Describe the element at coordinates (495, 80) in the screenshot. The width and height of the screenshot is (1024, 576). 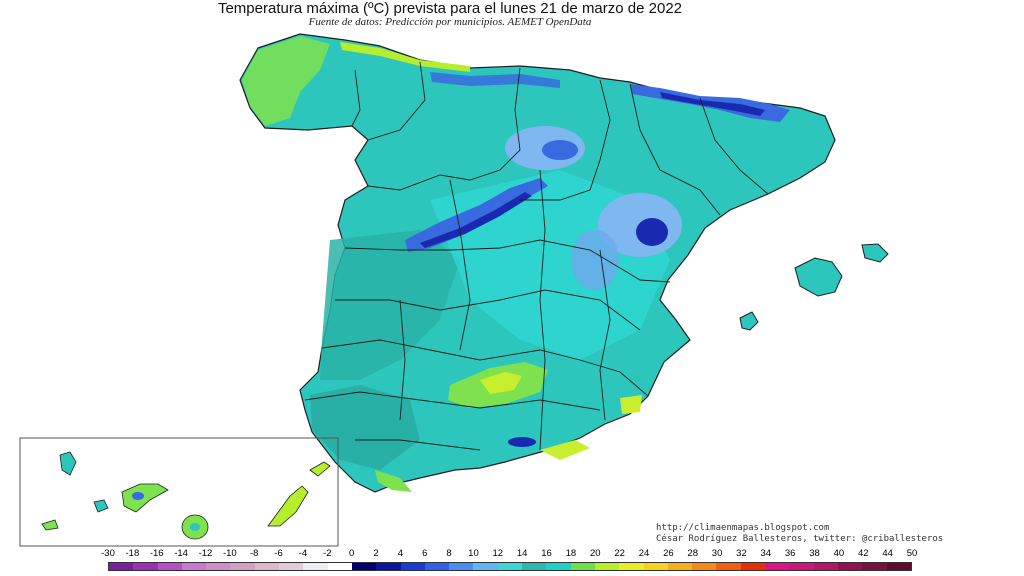
I see `cantabrian-cold-strip` at that location.